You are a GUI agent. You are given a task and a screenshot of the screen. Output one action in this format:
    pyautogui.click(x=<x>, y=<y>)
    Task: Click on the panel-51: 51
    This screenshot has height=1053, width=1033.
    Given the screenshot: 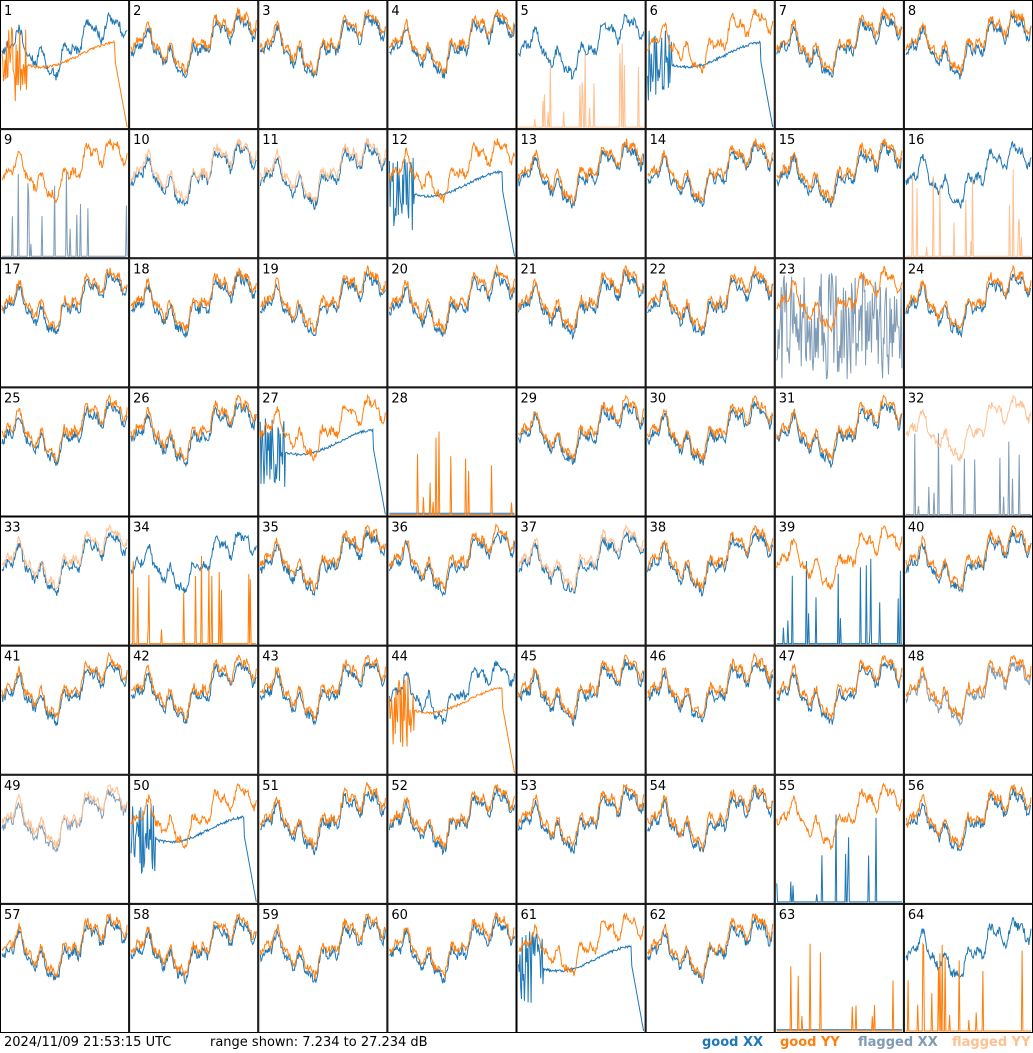 What is the action you would take?
    pyautogui.click(x=323, y=839)
    